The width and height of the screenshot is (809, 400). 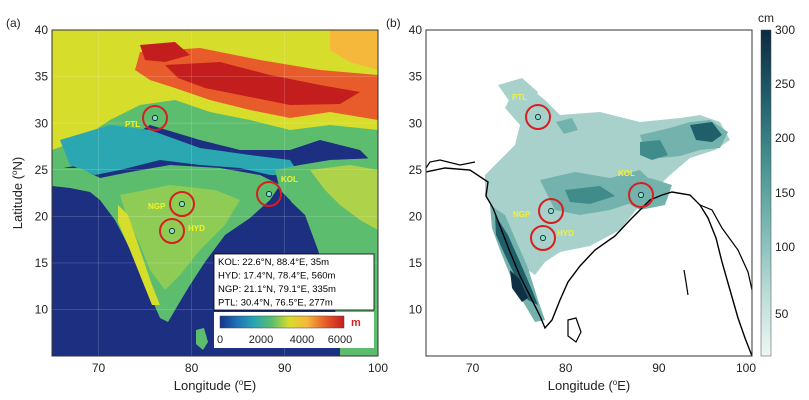 I want to click on station-marker-kol-b: KOL, so click(x=636, y=188).